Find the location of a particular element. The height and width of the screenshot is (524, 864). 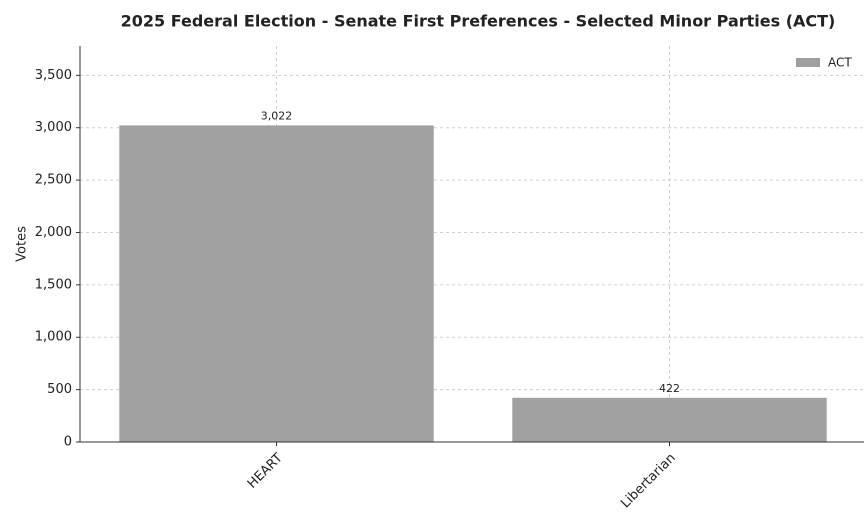

legend-swatch is located at coordinates (808, 62).